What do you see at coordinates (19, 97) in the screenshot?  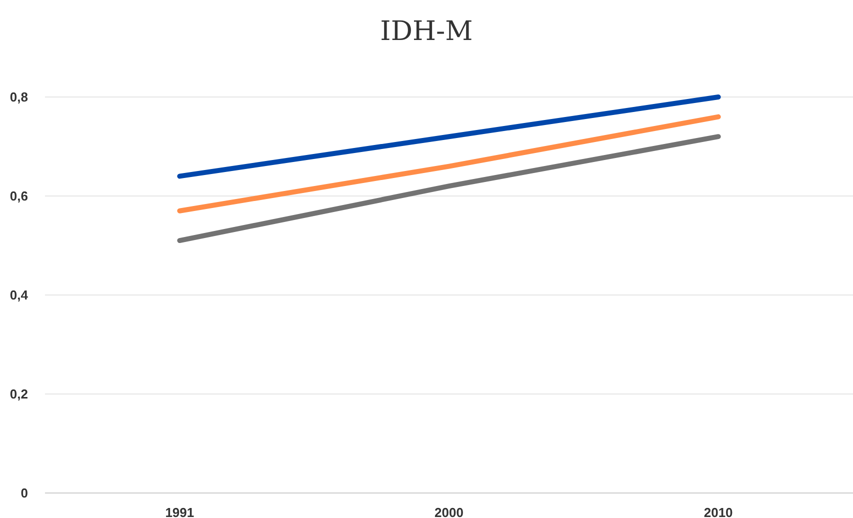 I see `y-tick-label: 0,8` at bounding box center [19, 97].